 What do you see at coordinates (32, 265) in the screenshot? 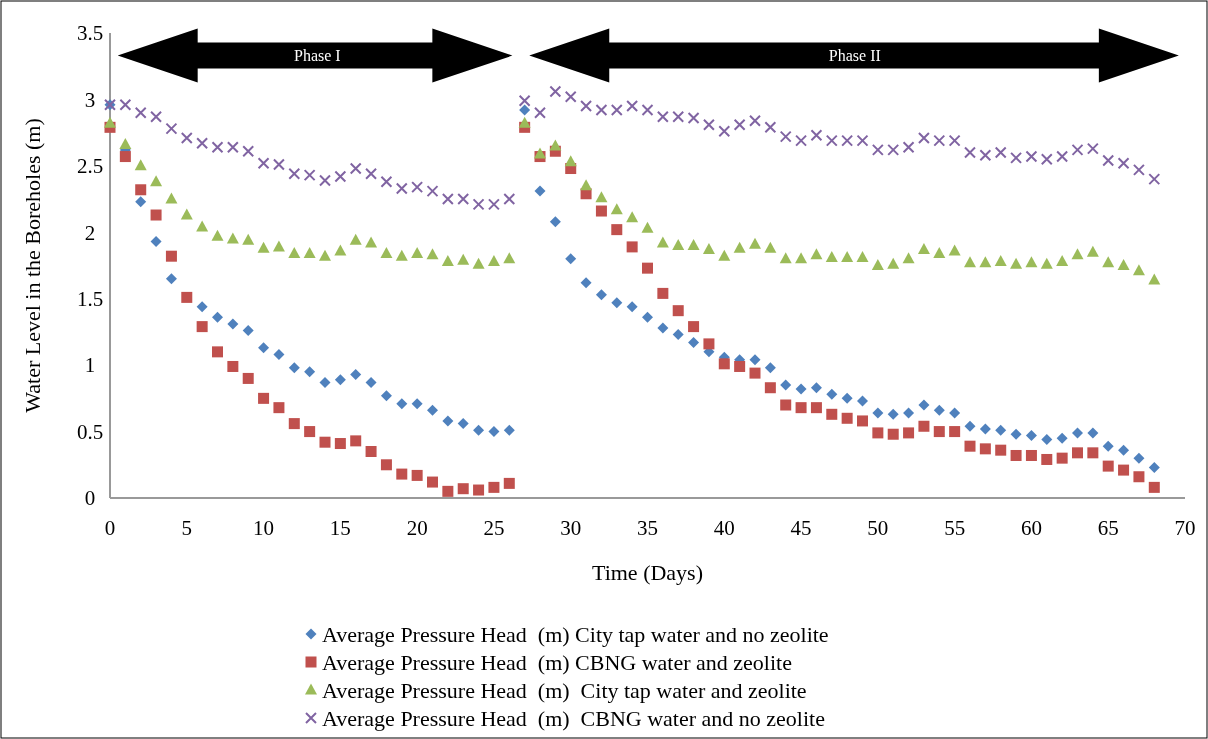
I see `y-axis-title: Water Level in the Boreholes (m)` at bounding box center [32, 265].